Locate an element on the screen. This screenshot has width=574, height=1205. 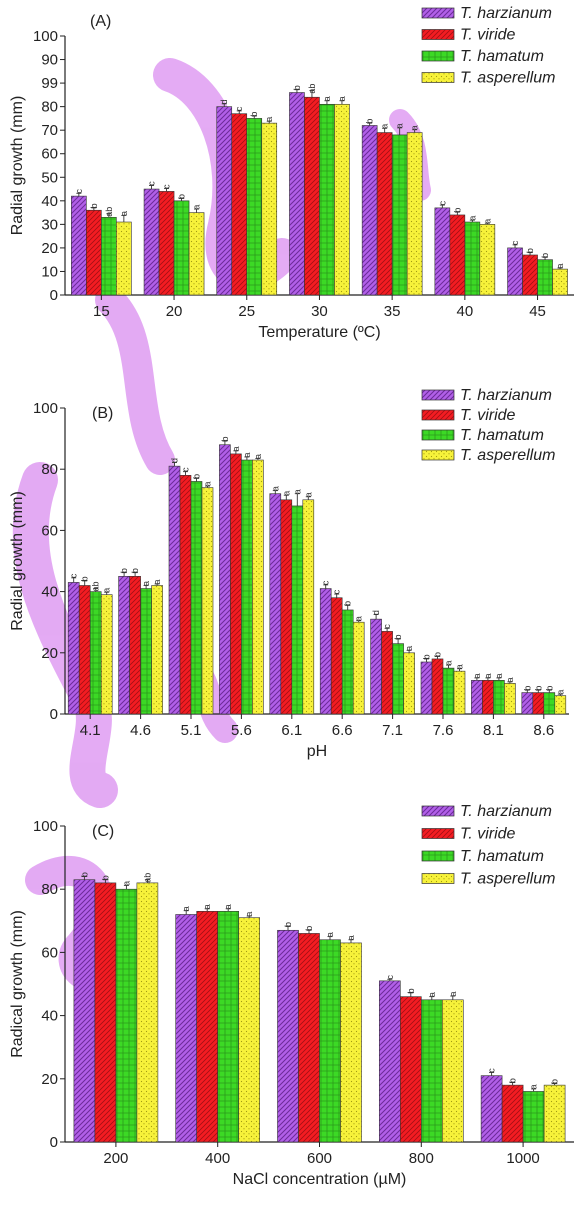
x-axis-title: pH is located at coordinates (317, 751).